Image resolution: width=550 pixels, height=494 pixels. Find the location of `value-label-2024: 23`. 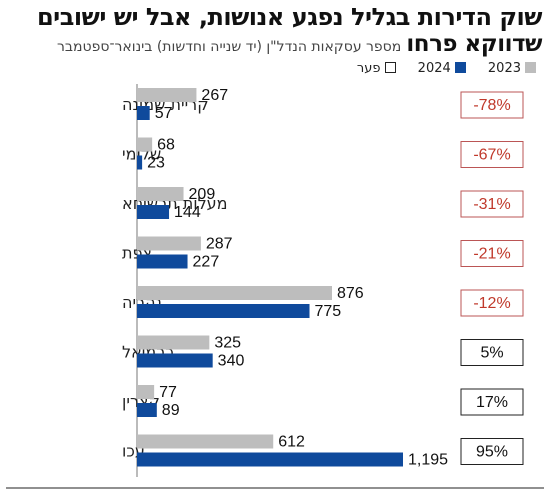

value-label-2024: 23 is located at coordinates (156, 163).